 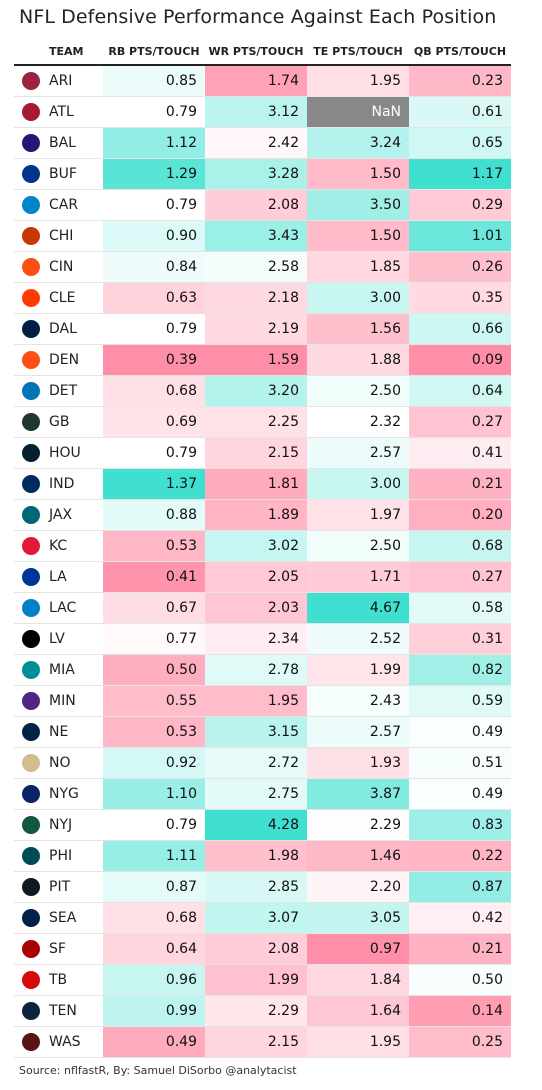 I want to click on wr-value-cell: 3.43, so click(x=256, y=236).